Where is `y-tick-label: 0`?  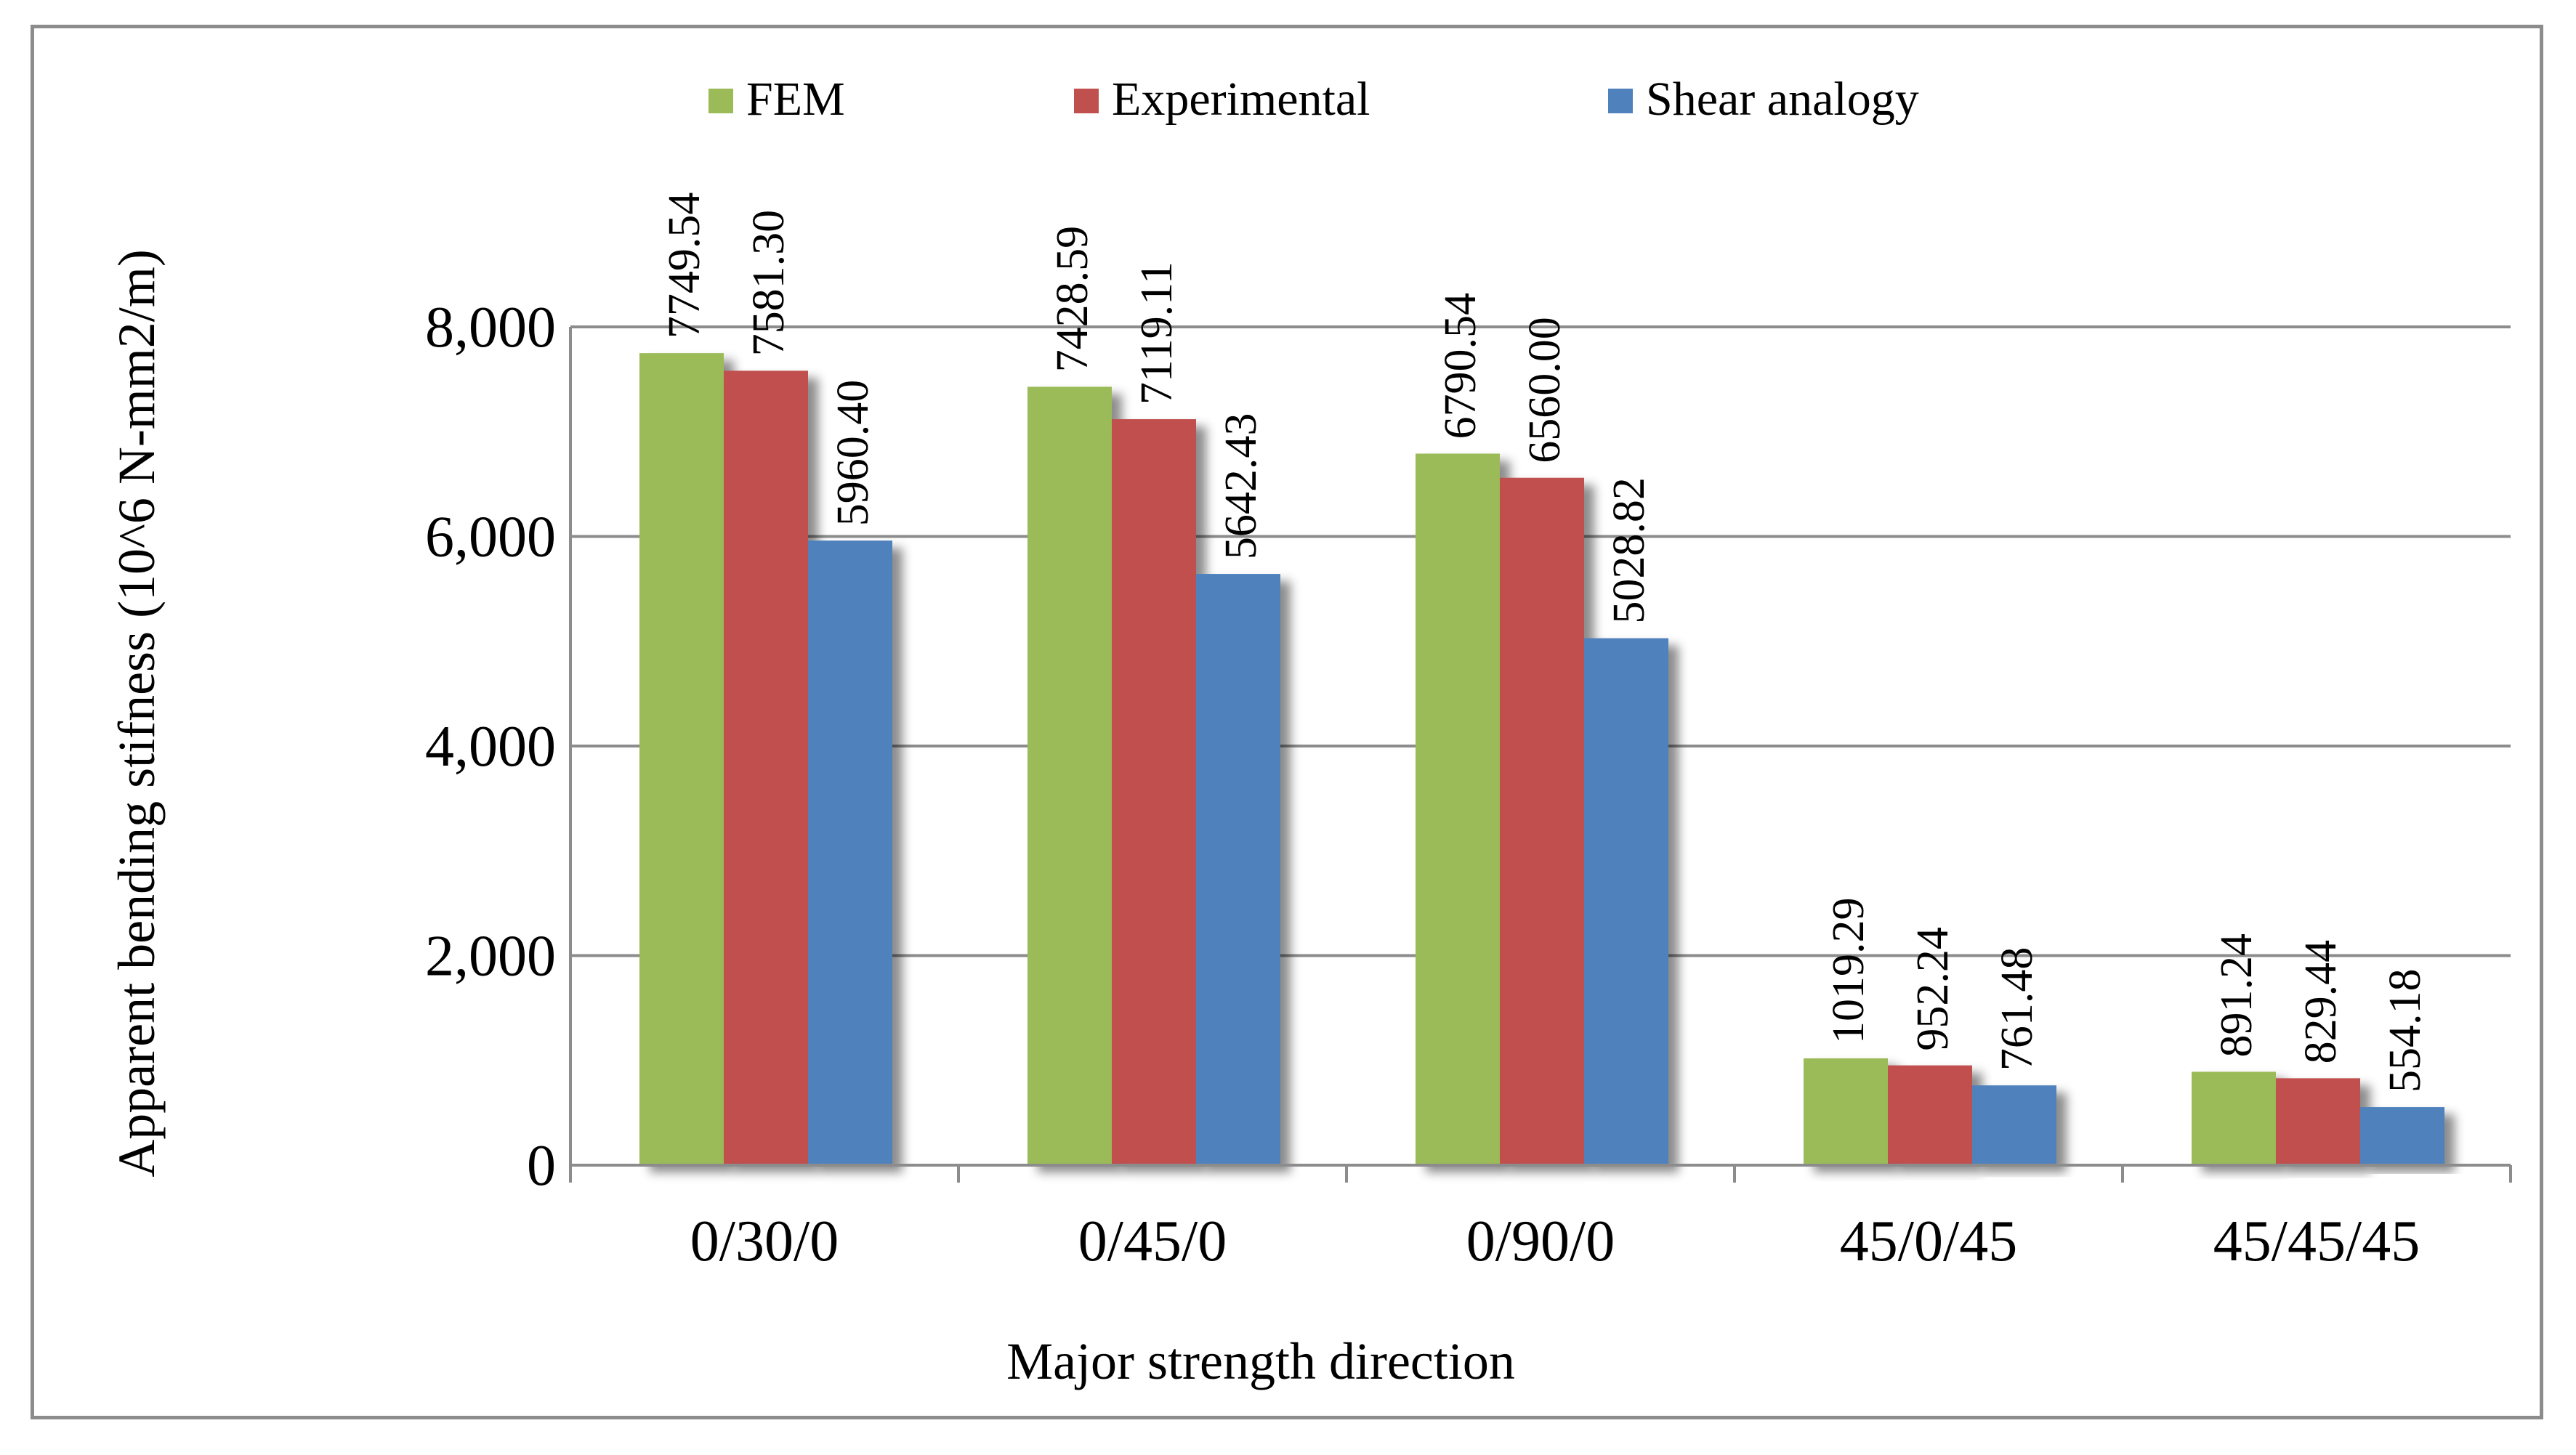 y-tick-label: 0 is located at coordinates (541, 1166).